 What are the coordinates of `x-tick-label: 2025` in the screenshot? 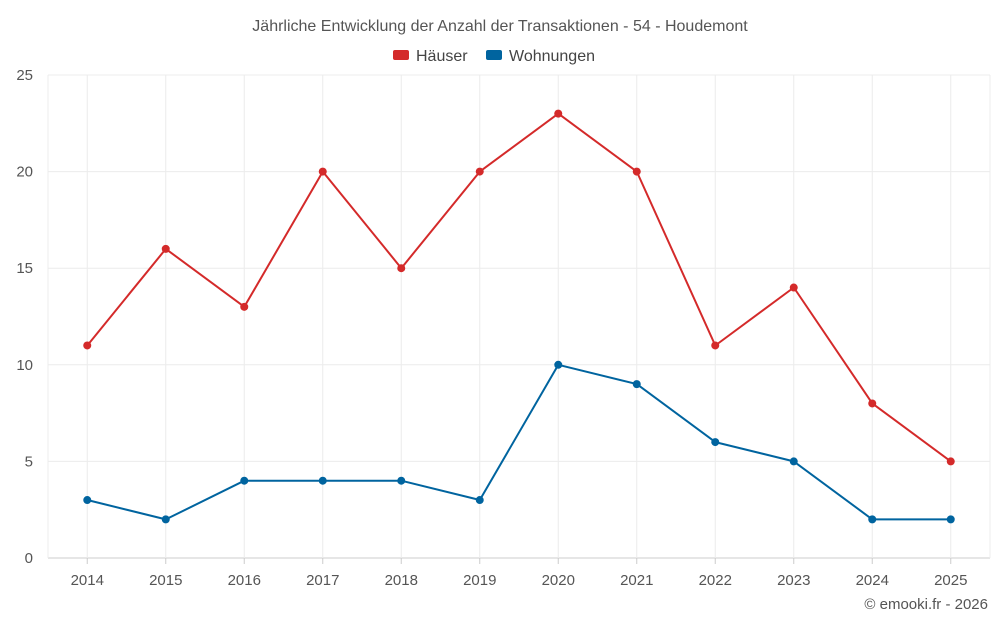 It's located at (950, 580).